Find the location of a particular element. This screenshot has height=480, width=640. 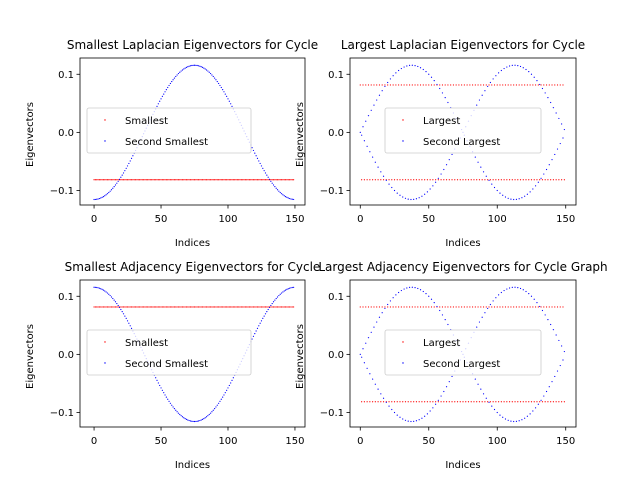

x-tick-label: 100 is located at coordinates (497, 441).